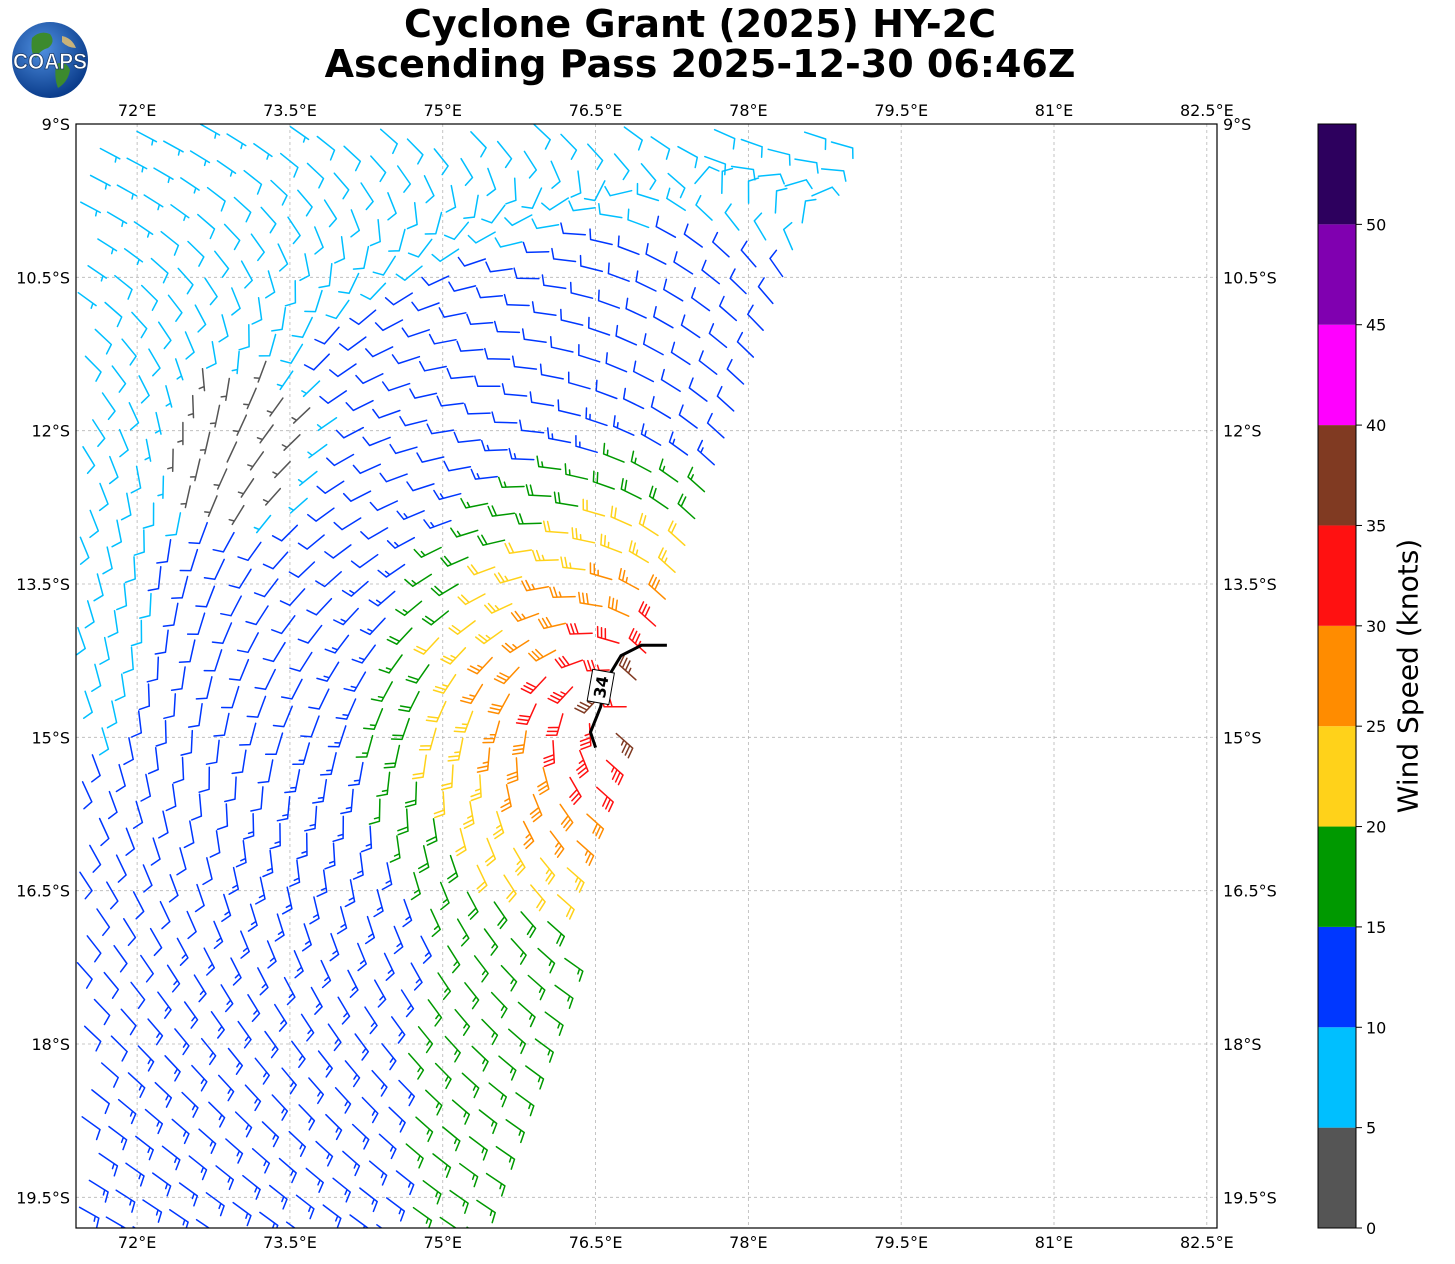  What do you see at coordinates (1337, 475) in the screenshot?
I see `colorbar-segment` at bounding box center [1337, 475].